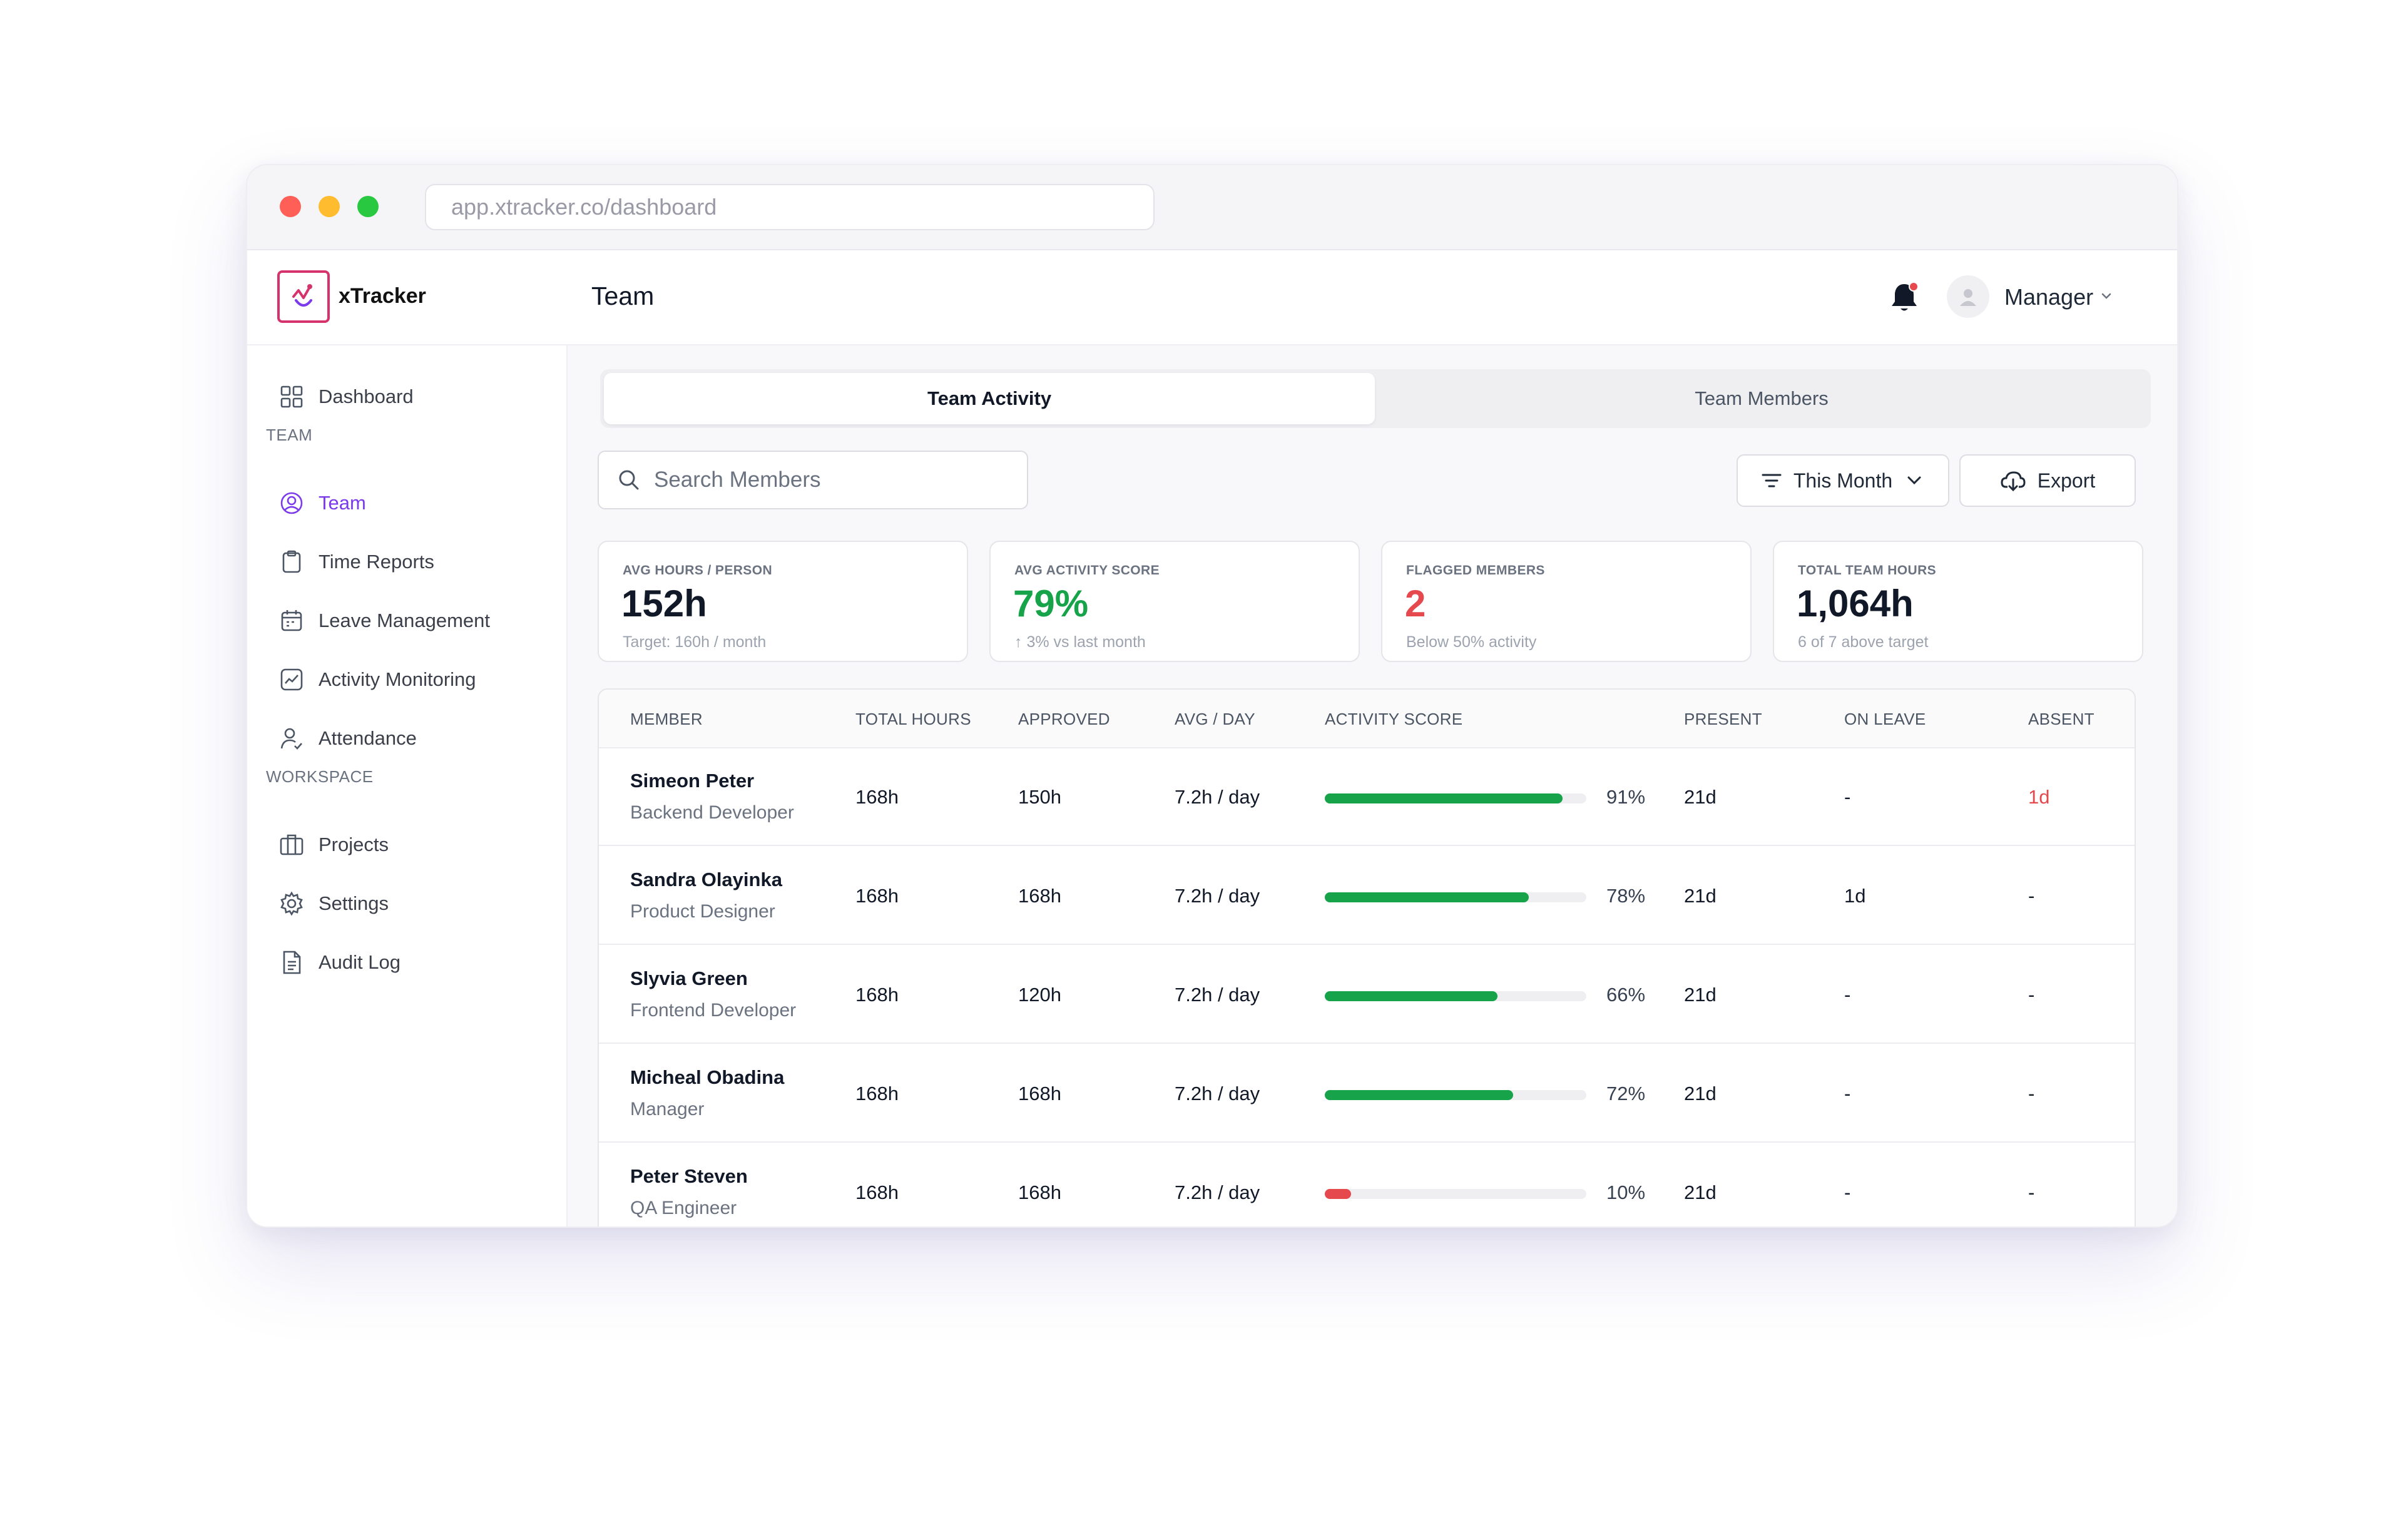  What do you see at coordinates (1772, 480) in the screenshot?
I see `filter-icon` at bounding box center [1772, 480].